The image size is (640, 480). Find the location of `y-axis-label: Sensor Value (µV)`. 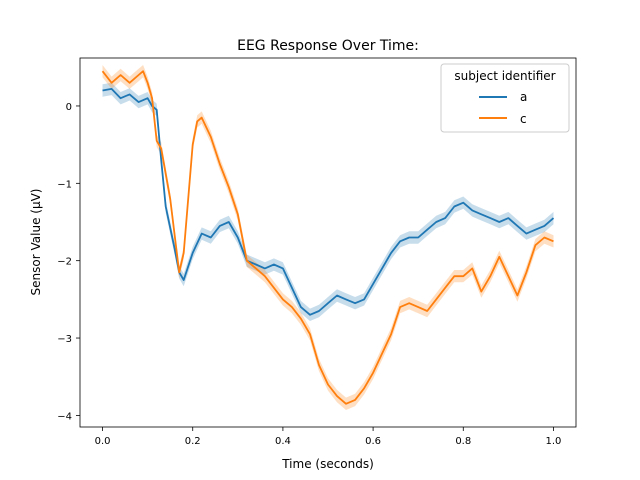

y-axis-label: Sensor Value (µV) is located at coordinates (36, 242).